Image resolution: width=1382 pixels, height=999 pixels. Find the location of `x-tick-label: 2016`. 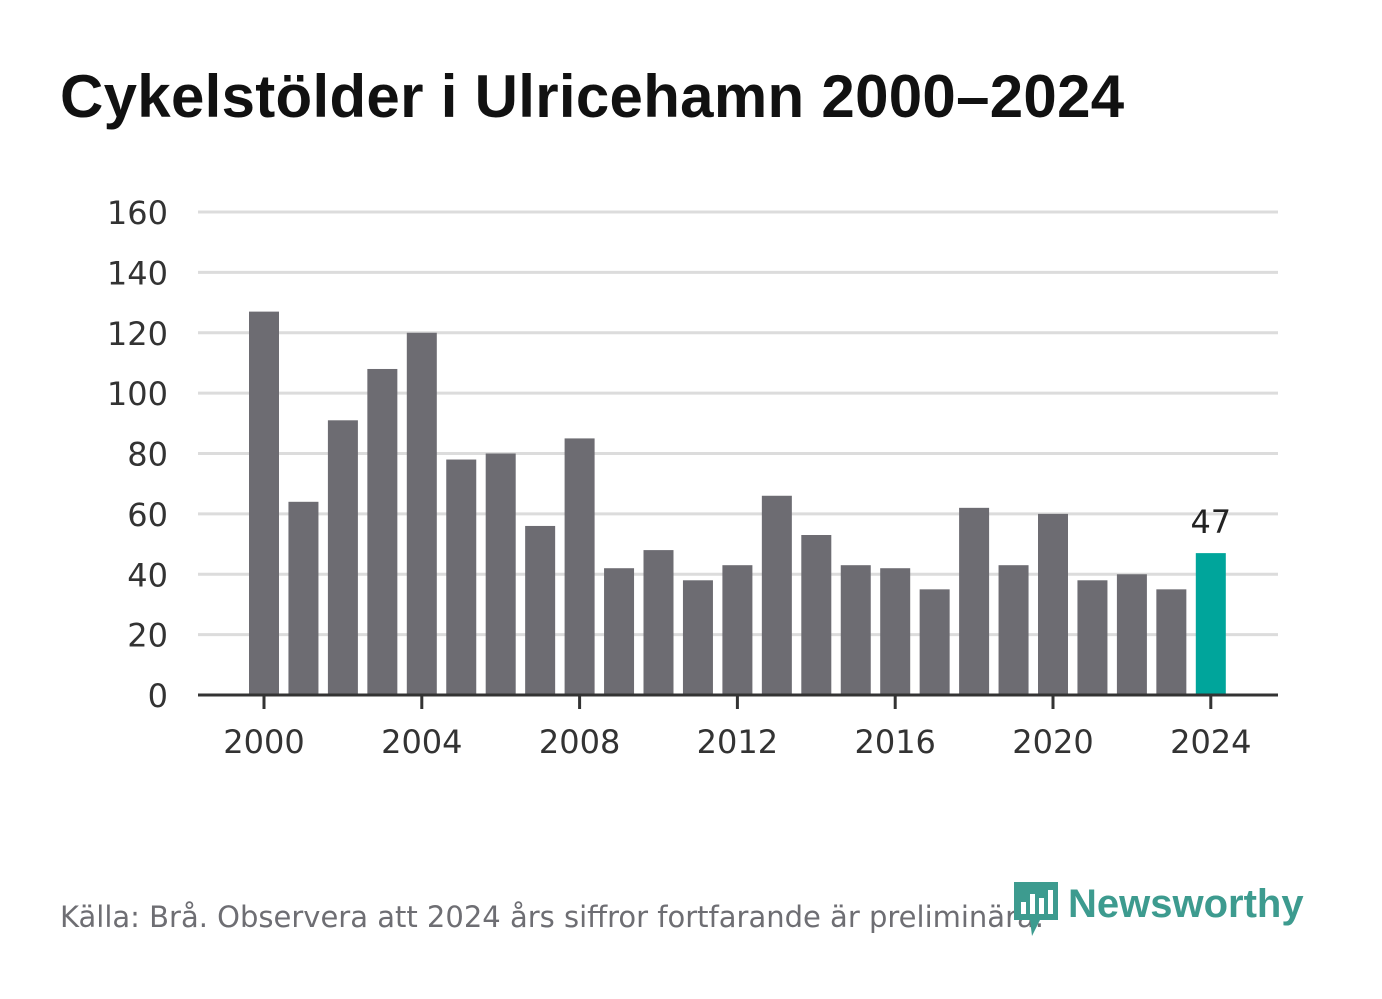

x-tick-label: 2016 is located at coordinates (894, 742).